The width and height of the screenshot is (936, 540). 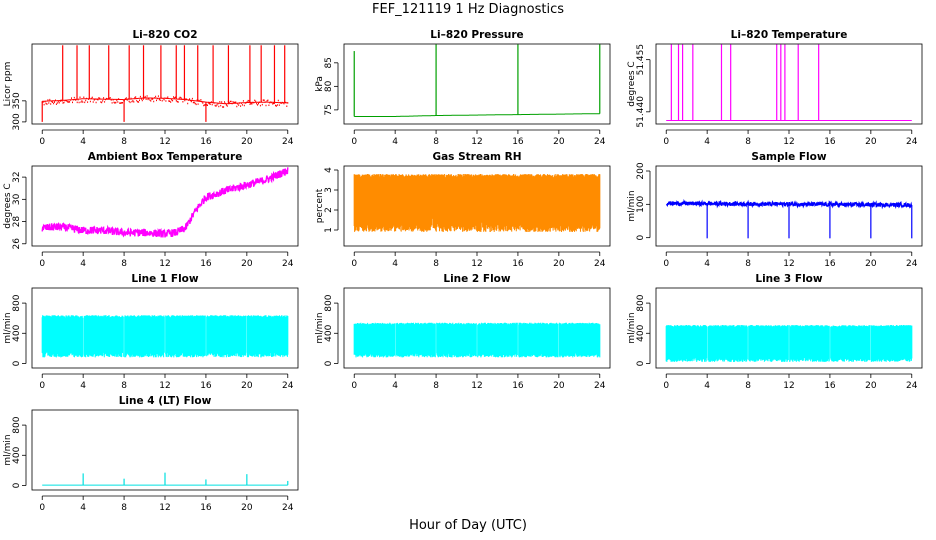 What do you see at coordinates (632, 83) in the screenshot?
I see `y-axis-label: degrees C` at bounding box center [632, 83].